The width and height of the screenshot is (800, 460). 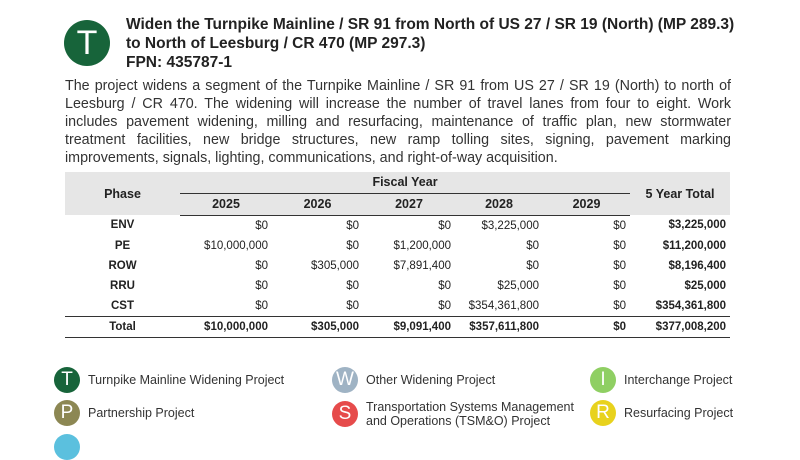 What do you see at coordinates (503, 305) in the screenshot?
I see `value-cell: $354,361,800` at bounding box center [503, 305].